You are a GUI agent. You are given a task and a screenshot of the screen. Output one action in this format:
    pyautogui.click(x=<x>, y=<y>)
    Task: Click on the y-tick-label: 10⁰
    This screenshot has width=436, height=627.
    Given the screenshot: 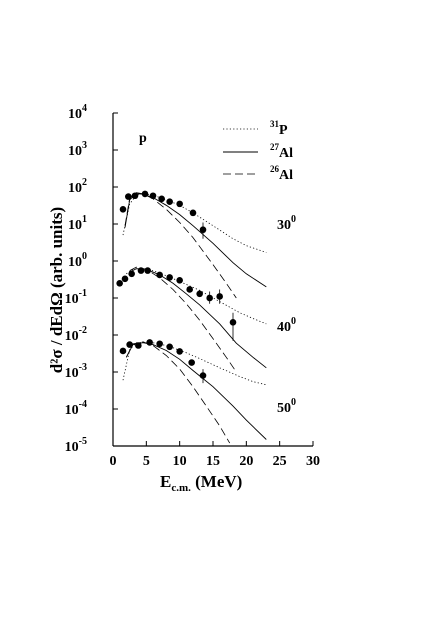 What is the action you would take?
    pyautogui.click(x=77, y=260)
    